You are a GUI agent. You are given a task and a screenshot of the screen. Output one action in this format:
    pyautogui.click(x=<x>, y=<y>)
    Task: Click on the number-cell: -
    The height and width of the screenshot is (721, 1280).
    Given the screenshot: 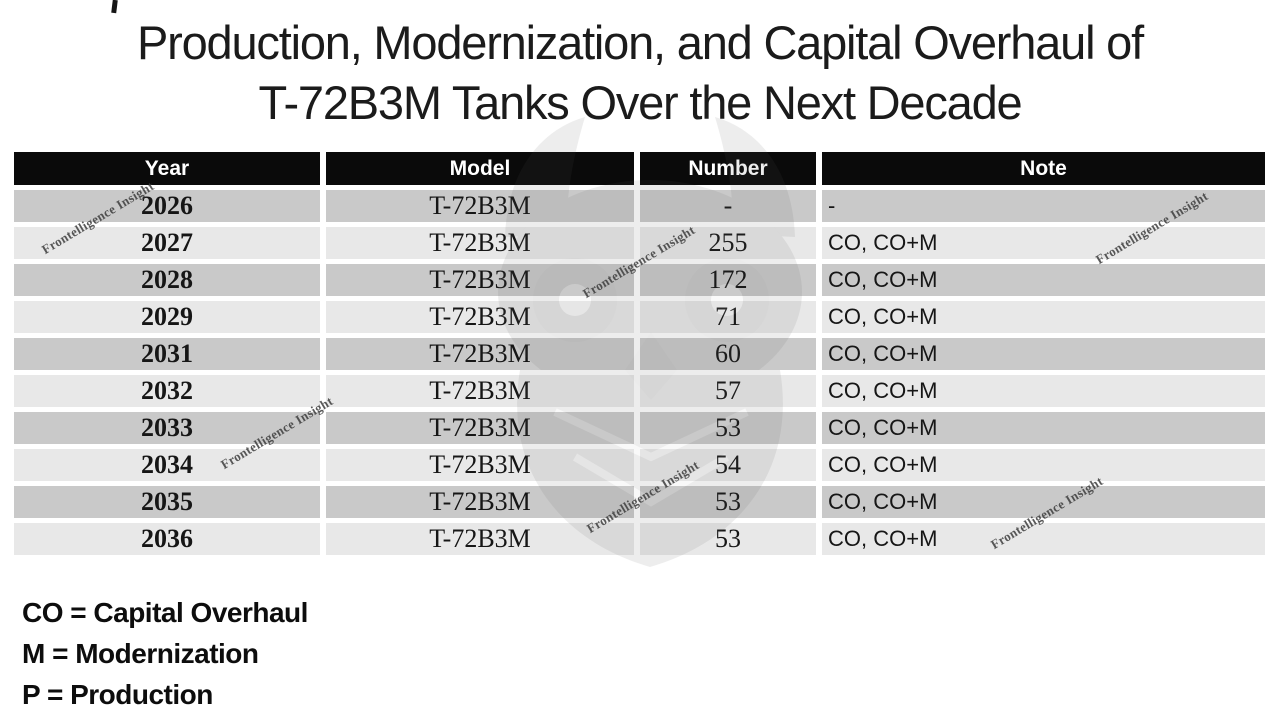 What is the action you would take?
    pyautogui.click(x=728, y=206)
    